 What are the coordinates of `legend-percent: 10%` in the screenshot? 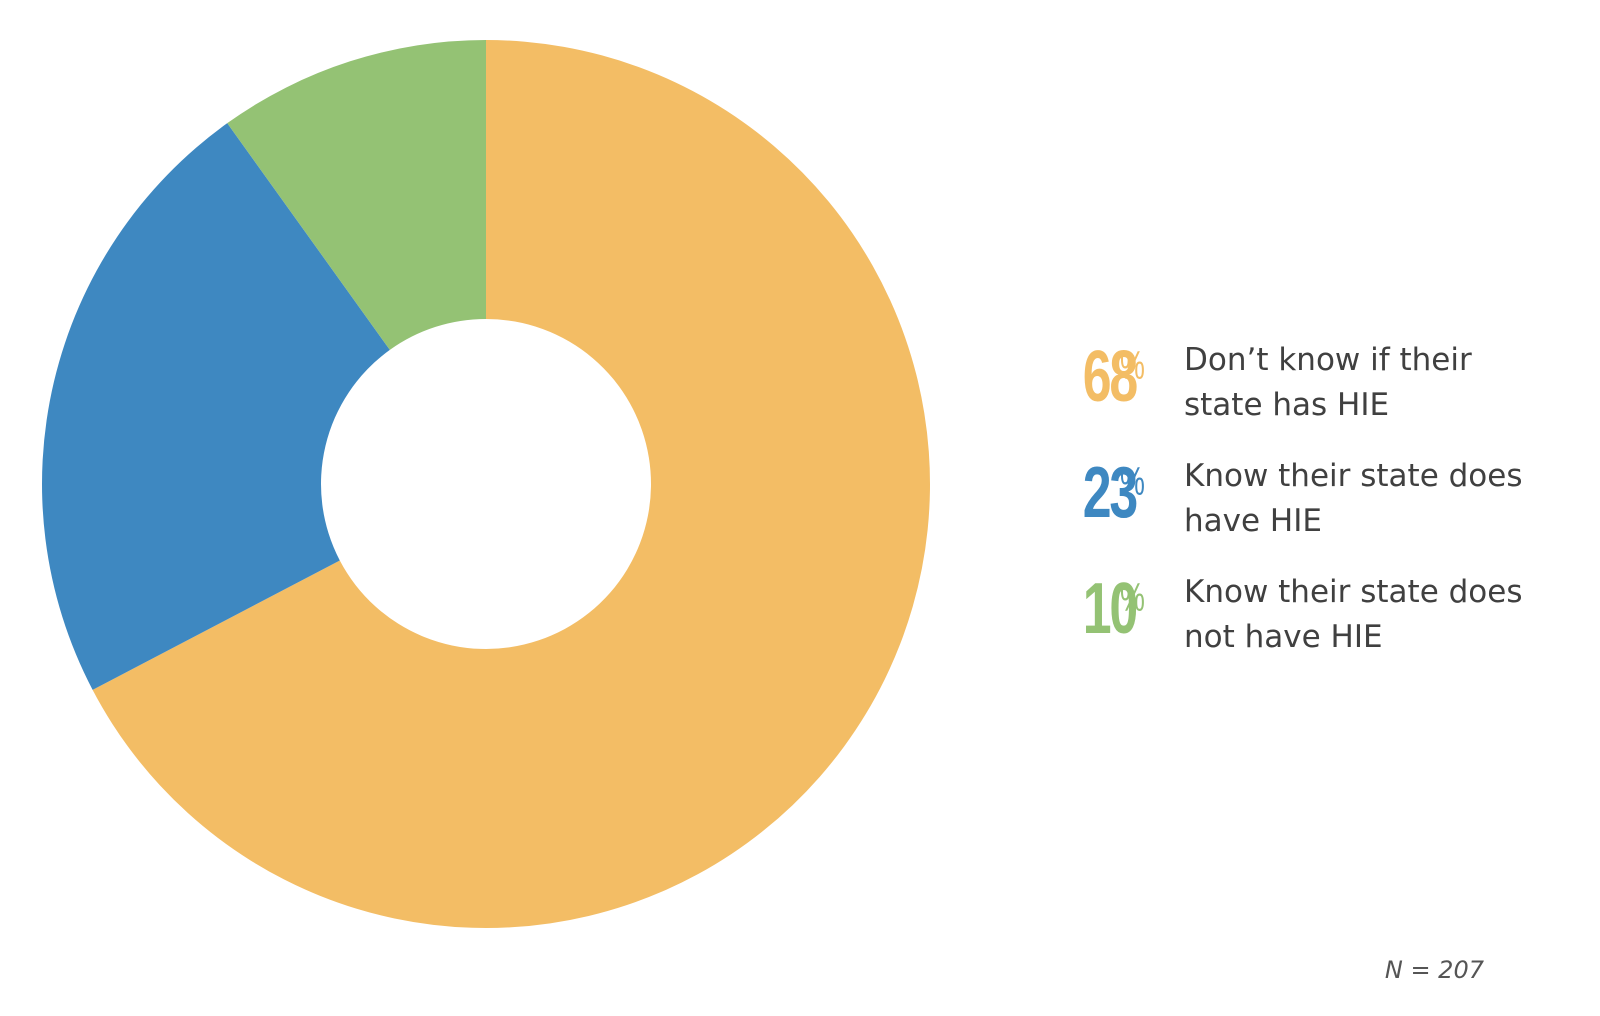 It's located at (1097, 609).